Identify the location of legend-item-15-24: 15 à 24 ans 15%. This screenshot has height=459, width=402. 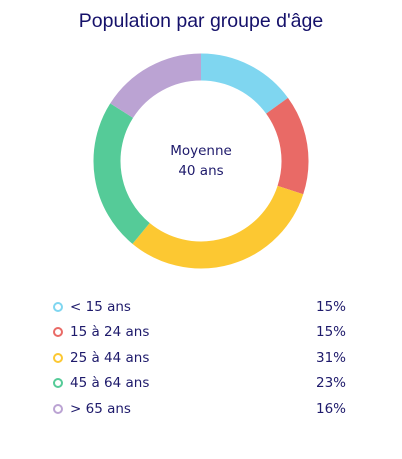
(198, 333).